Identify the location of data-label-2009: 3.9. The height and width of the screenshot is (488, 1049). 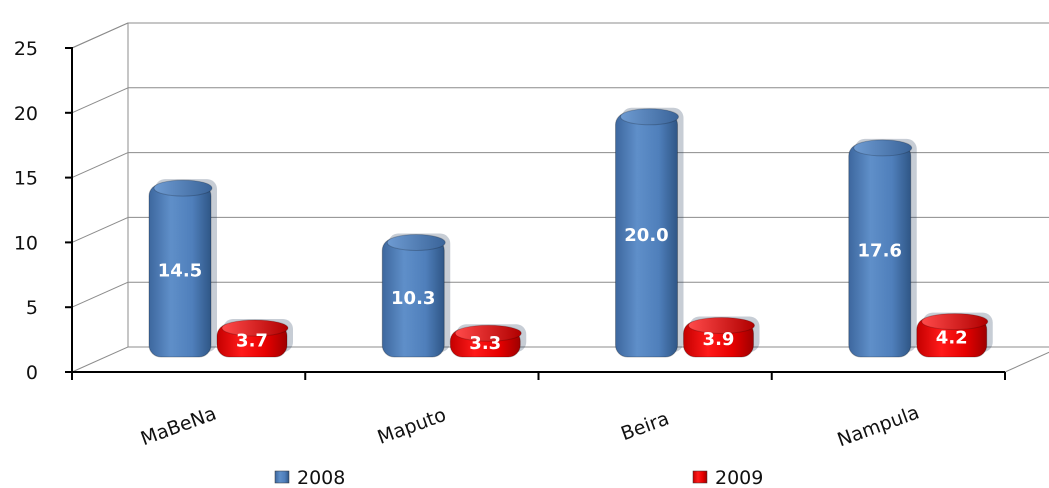
(719, 339).